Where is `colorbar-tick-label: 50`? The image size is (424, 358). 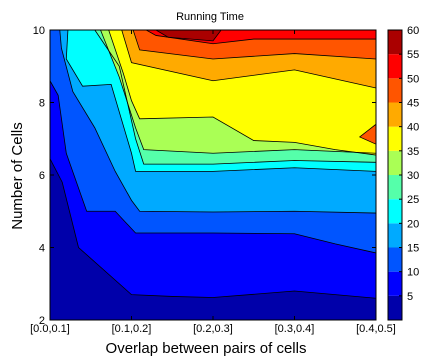 colorbar-tick-label: 50 is located at coordinates (413, 79).